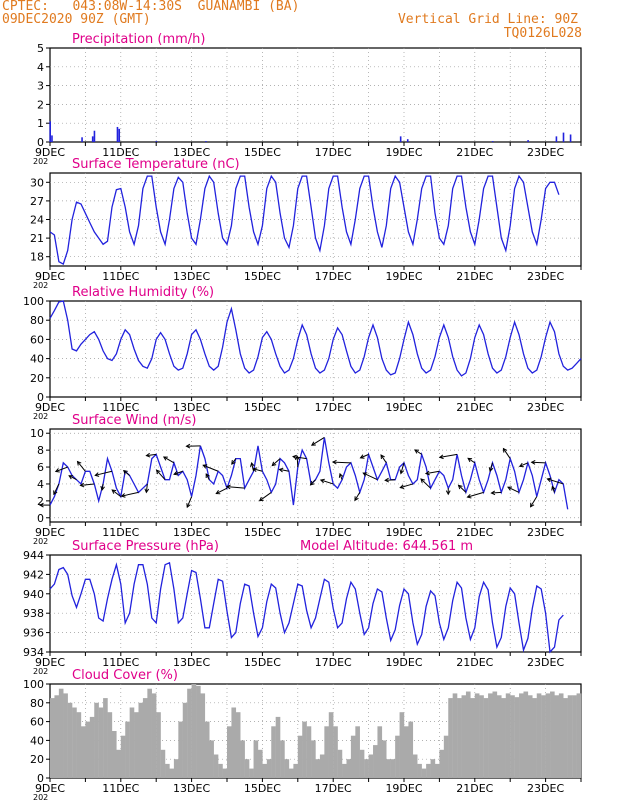 The image size is (618, 800). Describe the element at coordinates (33, 633) in the screenshot. I see `y-tick-label: 936` at that location.